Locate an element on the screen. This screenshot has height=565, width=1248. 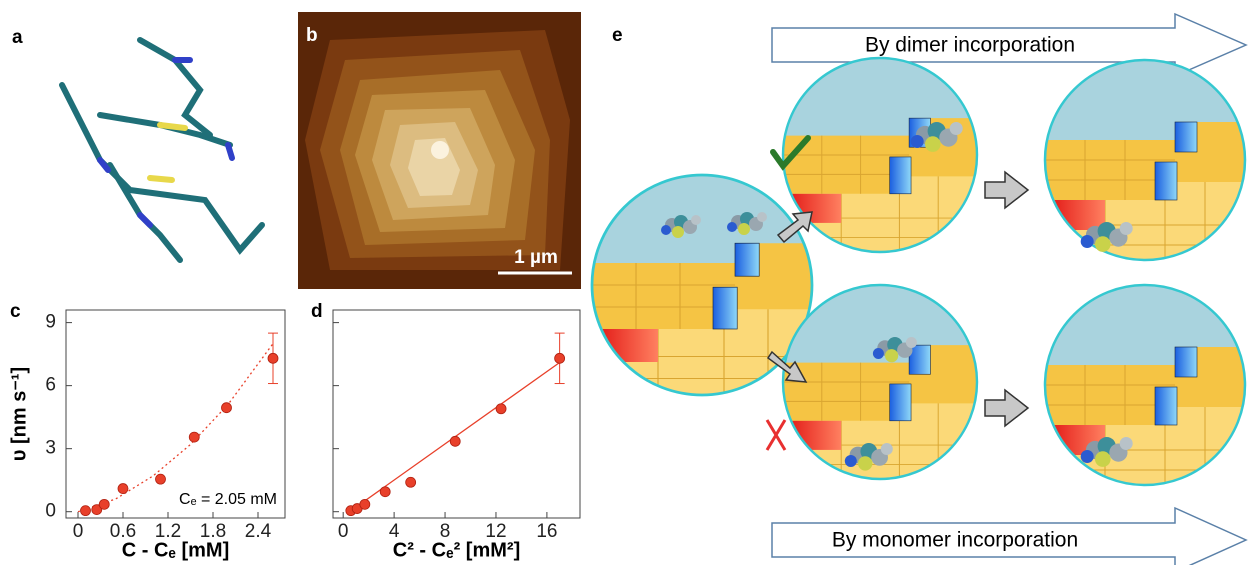
molecule is located at coordinates (162, 150).